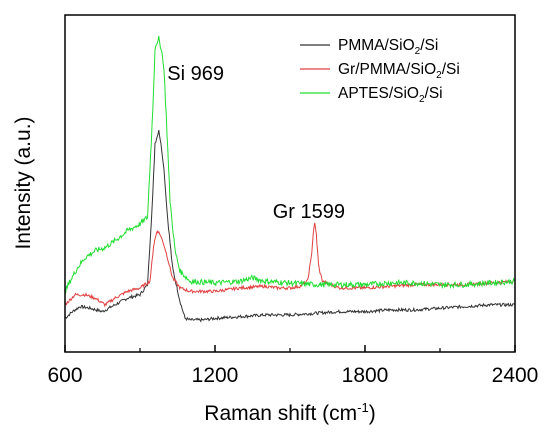  Describe the element at coordinates (515, 375) in the screenshot. I see `x-tick-label-2400: 2400` at that location.